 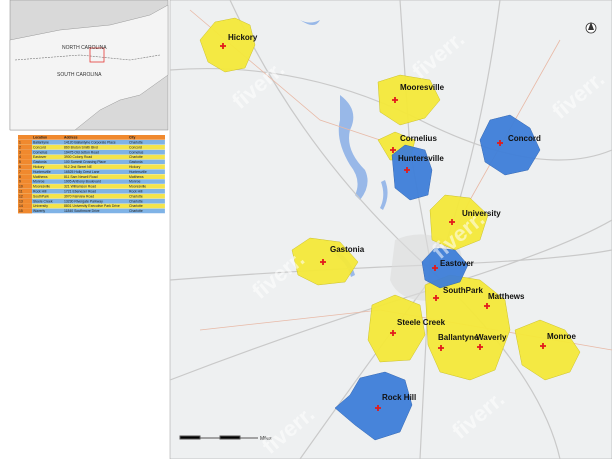 I want to click on place-label: Hickory, so click(x=243, y=37).